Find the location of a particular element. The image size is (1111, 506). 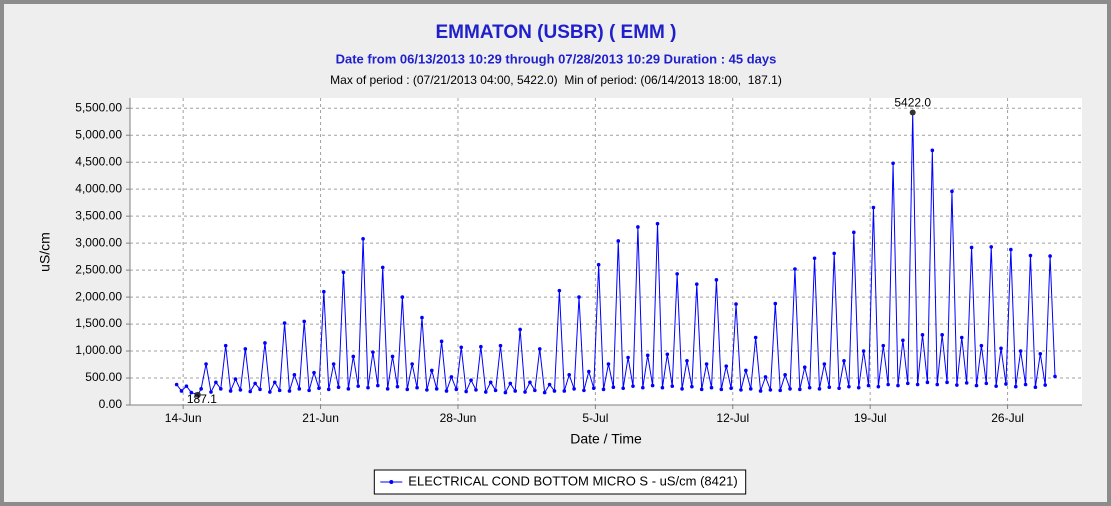

annotation-label: 187.1 is located at coordinates (202, 399).